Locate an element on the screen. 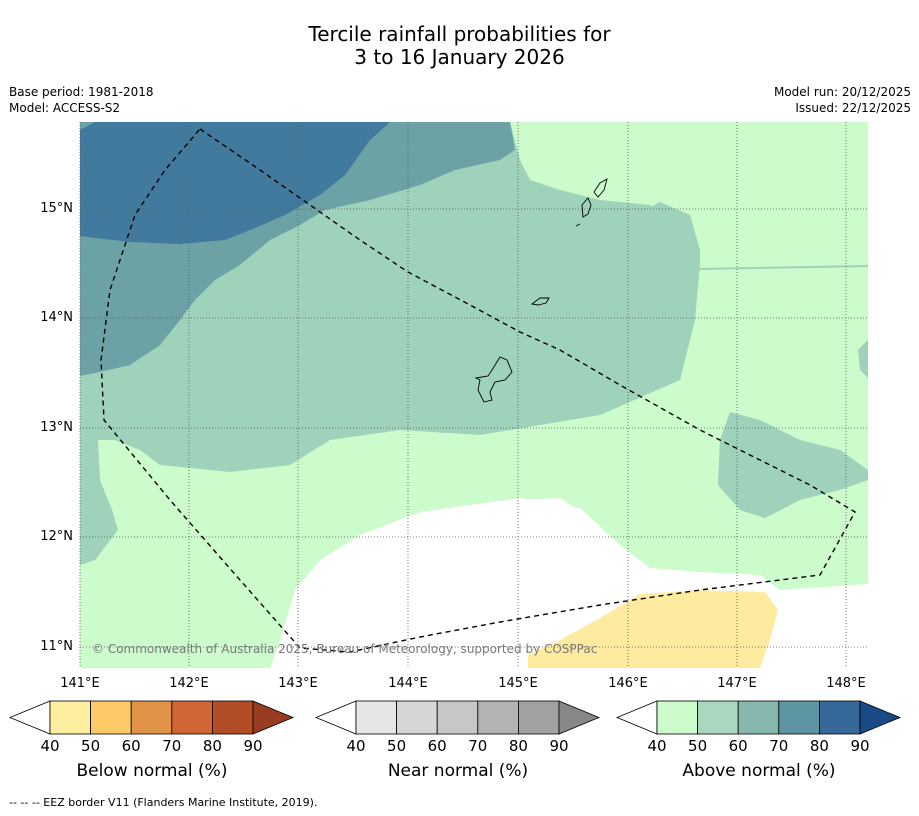  colorbars is located at coordinates (455, 717).